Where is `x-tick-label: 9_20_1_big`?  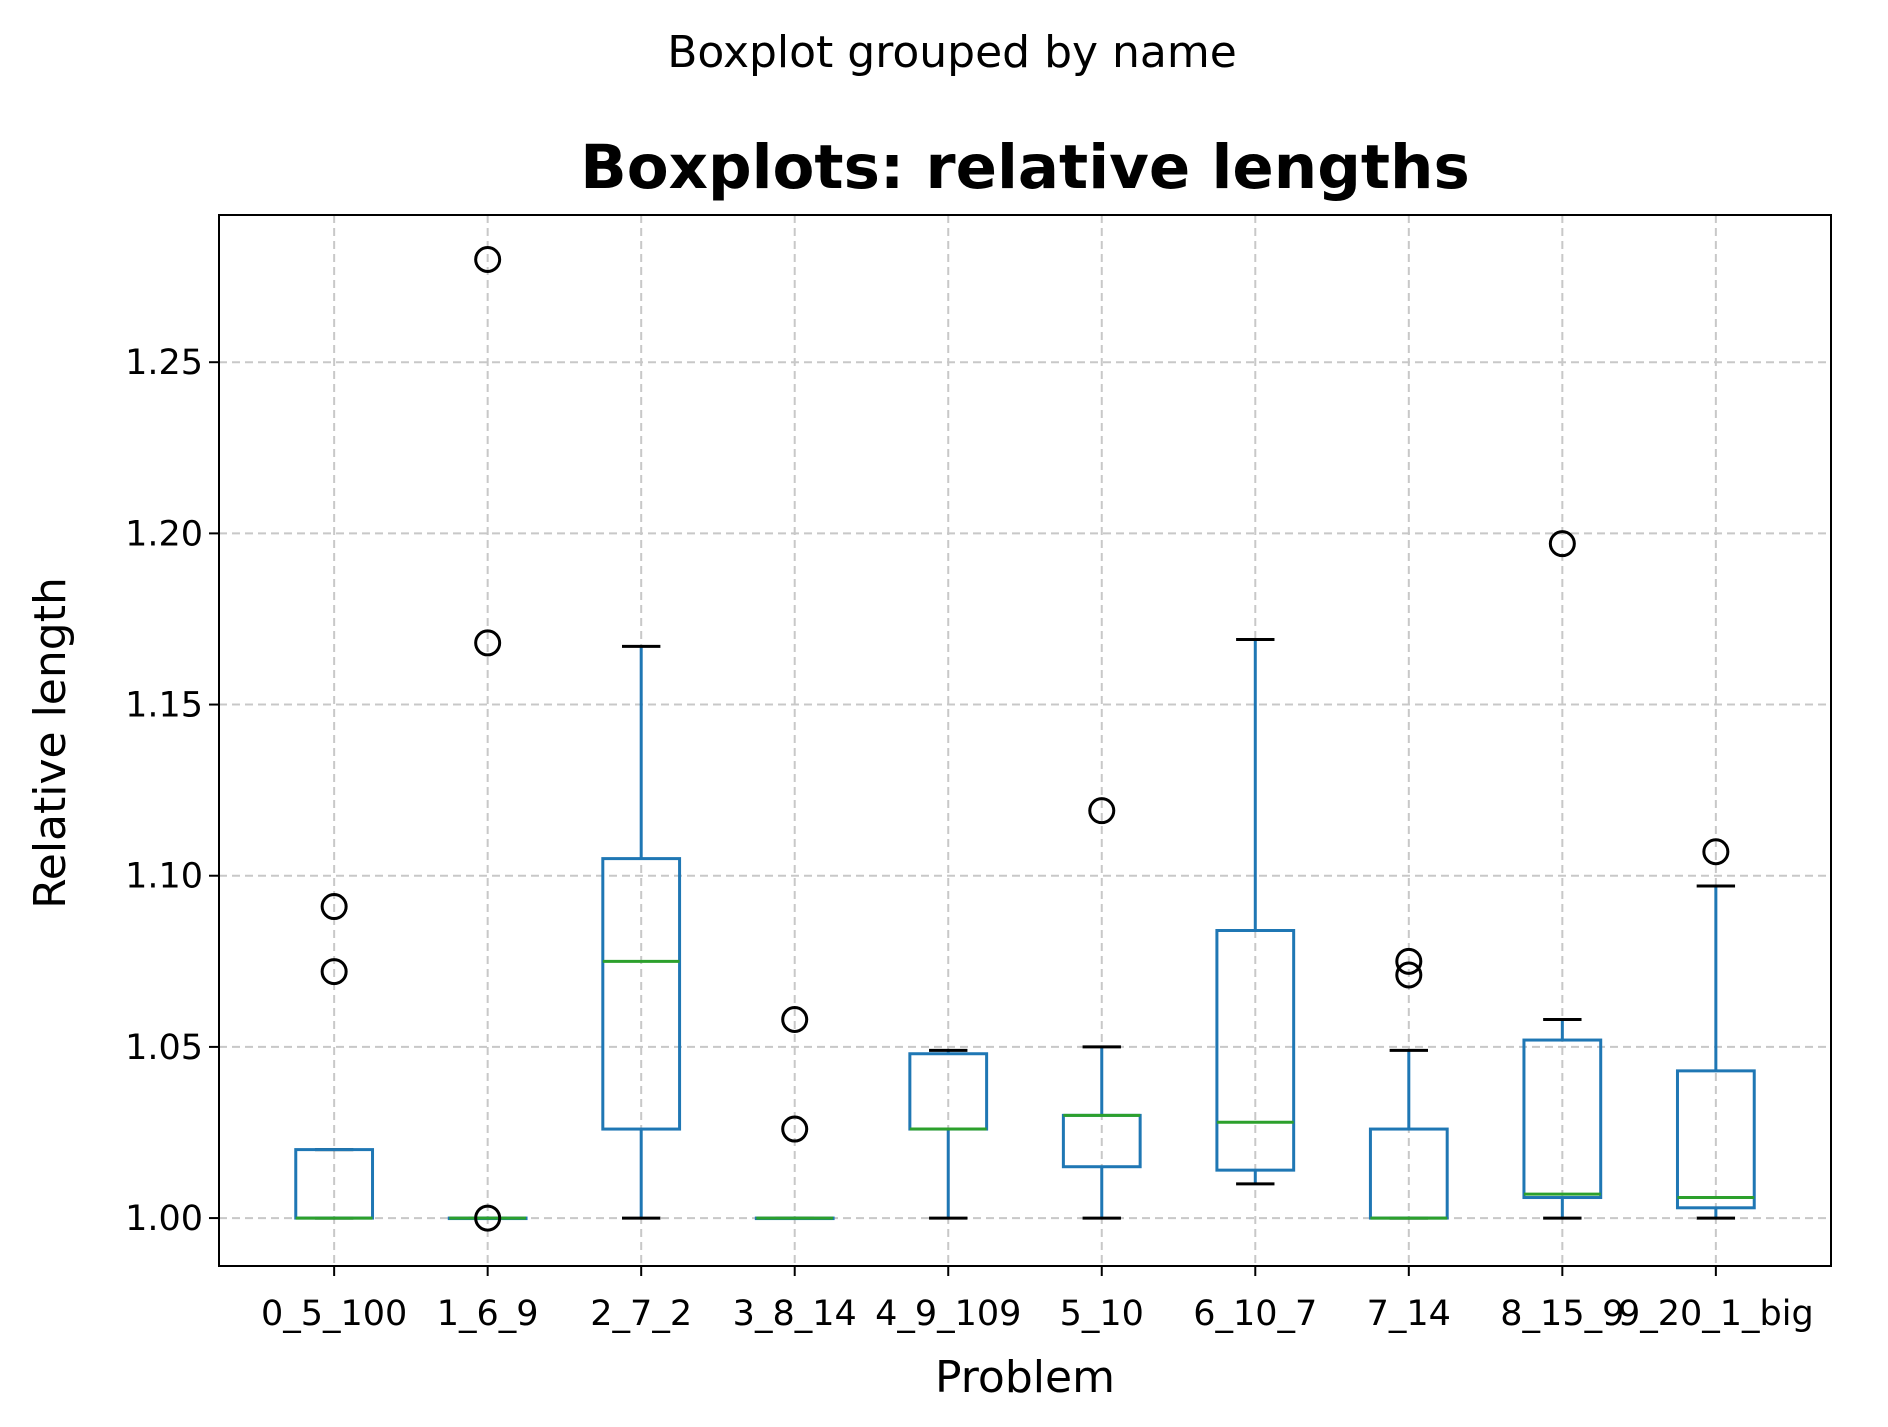 x-tick-label: 9_20_1_big is located at coordinates (1716, 1314).